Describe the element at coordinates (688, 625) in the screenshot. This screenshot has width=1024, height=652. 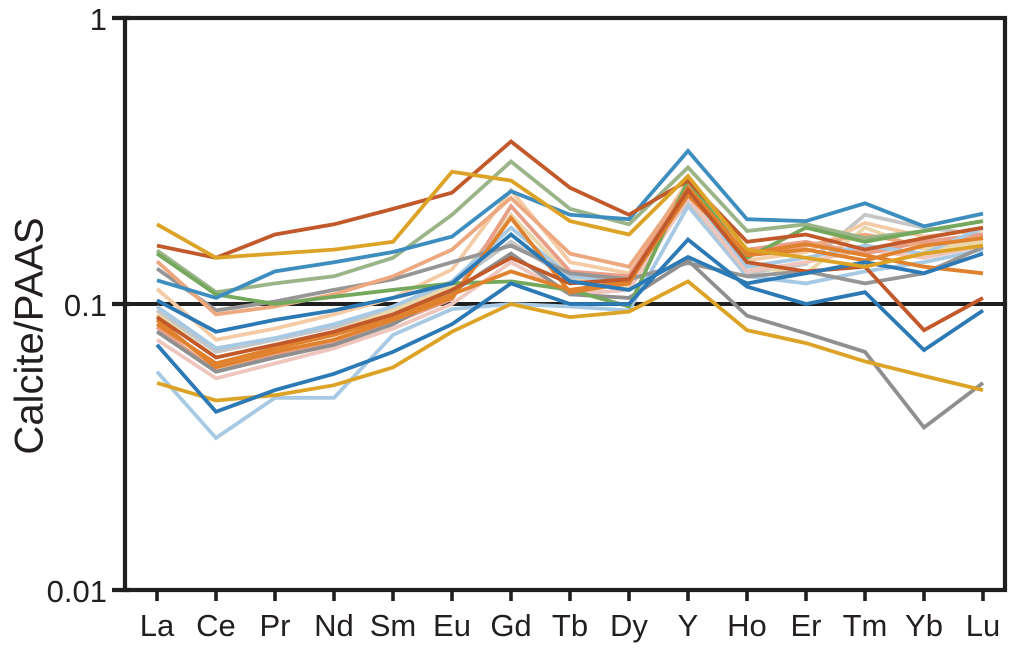
I see `x-tick-label: Y` at that location.